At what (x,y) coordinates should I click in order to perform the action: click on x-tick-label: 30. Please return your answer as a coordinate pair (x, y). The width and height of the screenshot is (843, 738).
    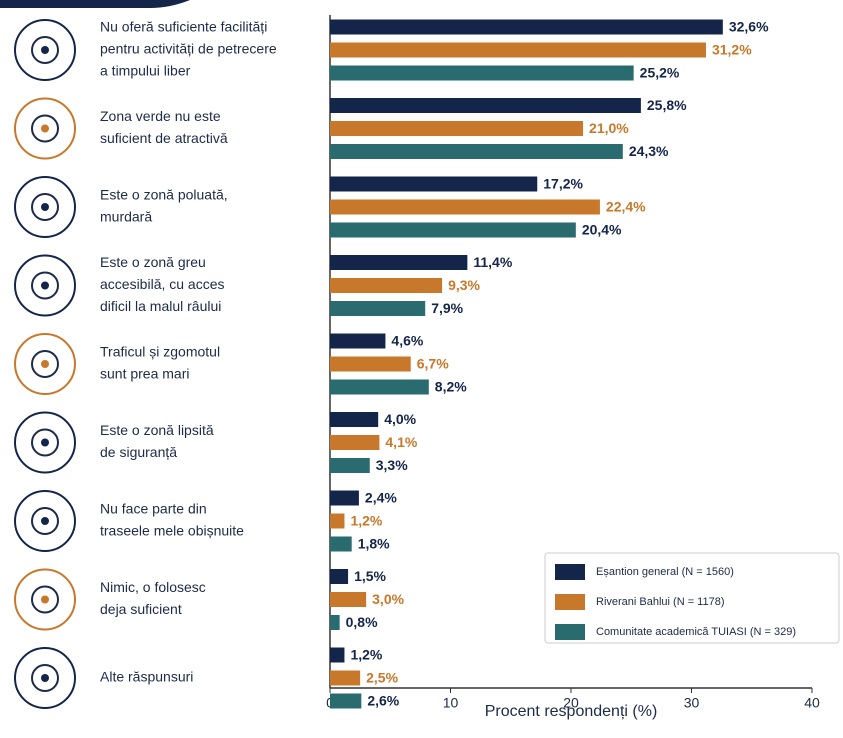
    Looking at the image, I should click on (692, 703).